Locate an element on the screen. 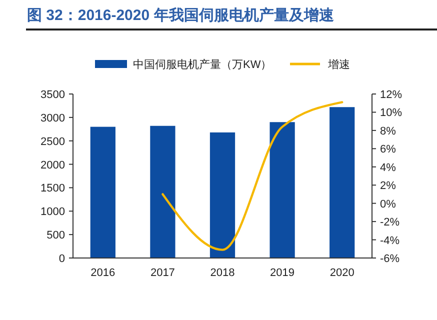 The width and height of the screenshot is (437, 320). y-tick-label: 3500 is located at coordinates (52, 95).